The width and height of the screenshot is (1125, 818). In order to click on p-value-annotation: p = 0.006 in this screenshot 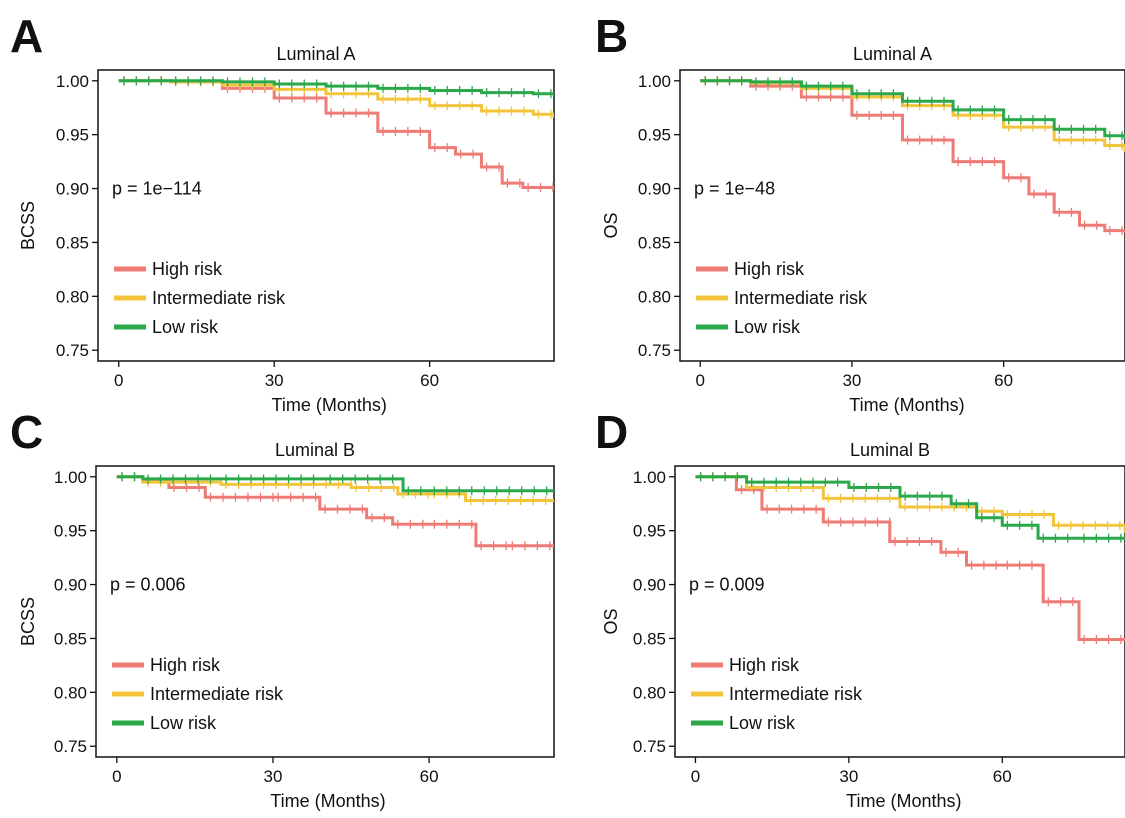, I will do `click(148, 585)`.